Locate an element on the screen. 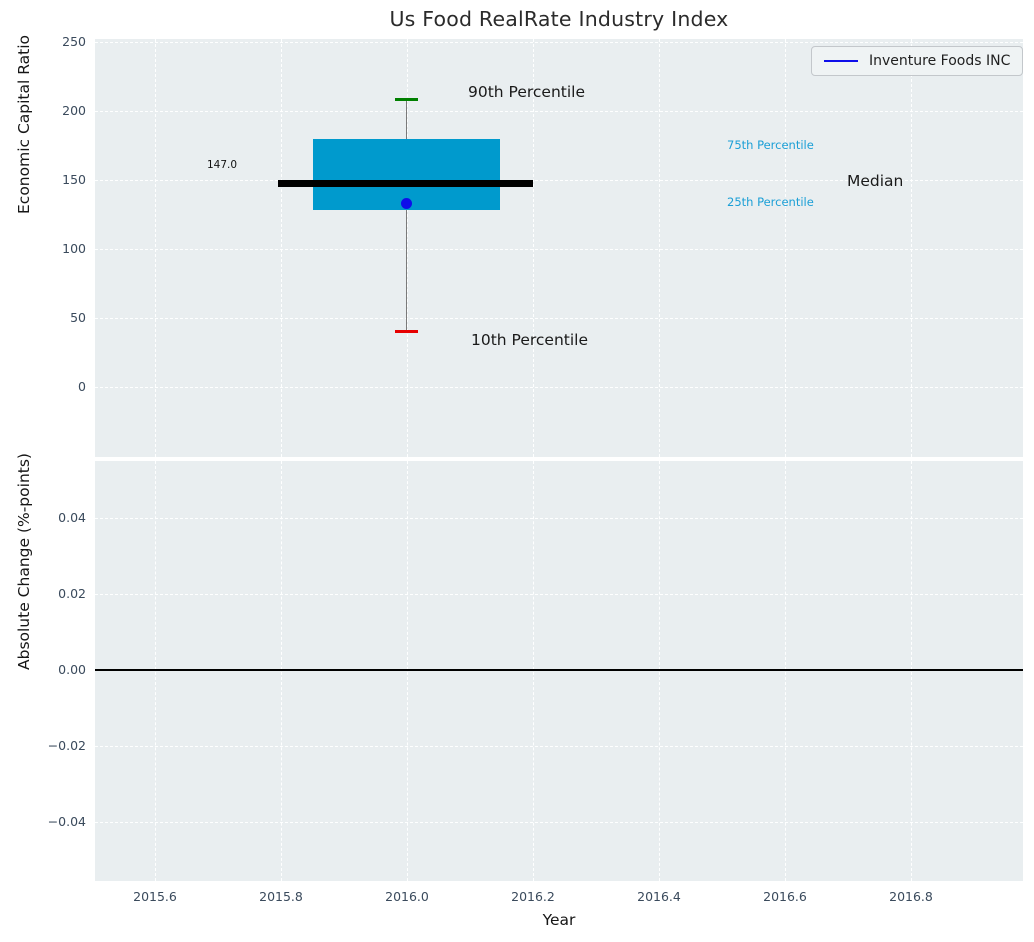 This screenshot has width=1034, height=942. ytick-label: 0 is located at coordinates (82, 386).